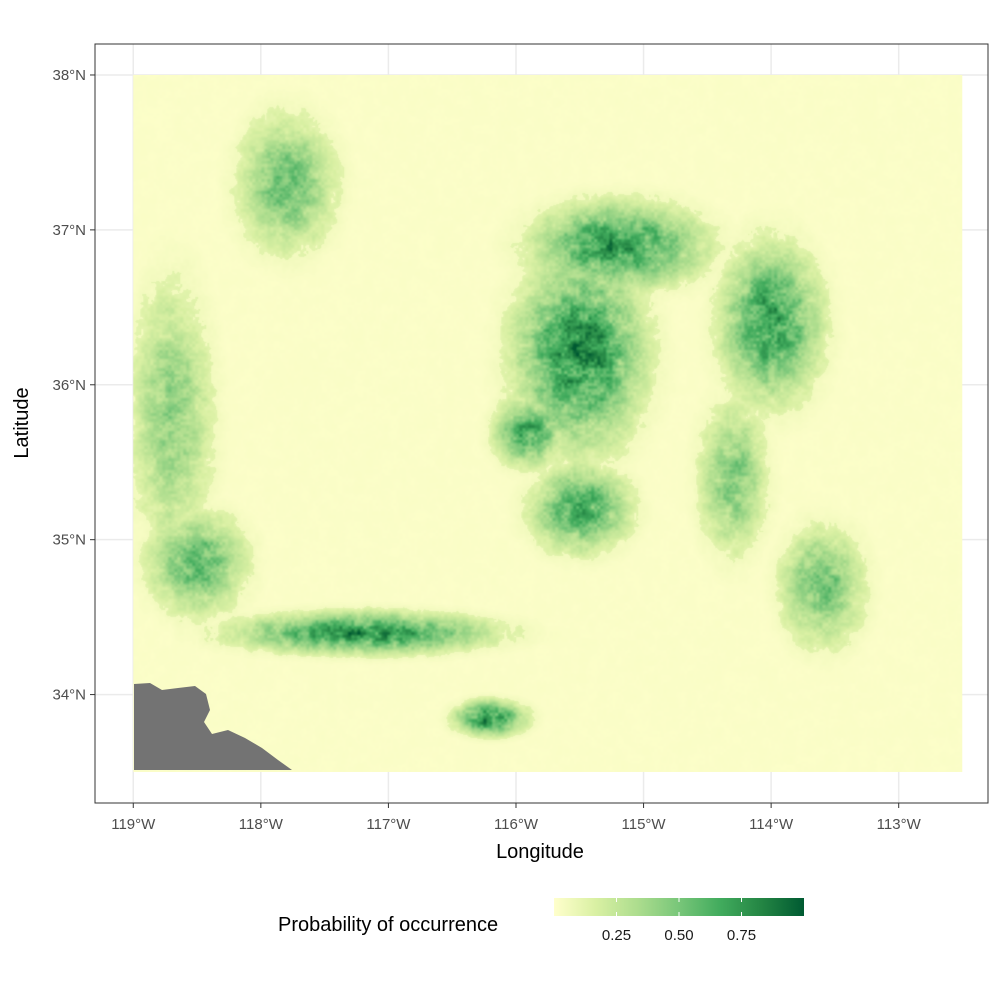  Describe the element at coordinates (616, 935) in the screenshot. I see `legend-tick-label: 0.25` at that location.